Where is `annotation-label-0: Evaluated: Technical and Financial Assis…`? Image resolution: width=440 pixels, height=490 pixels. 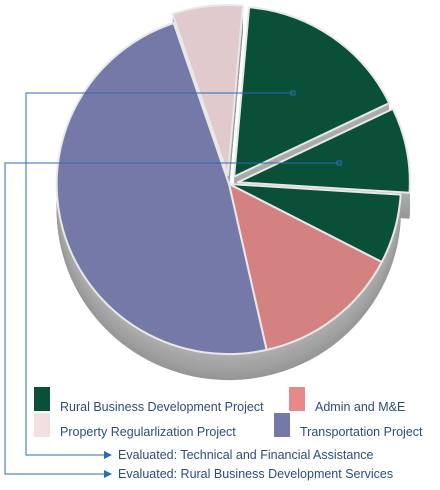 annotation-label-0: Evaluated: Technical and Financial Assis… is located at coordinates (246, 455).